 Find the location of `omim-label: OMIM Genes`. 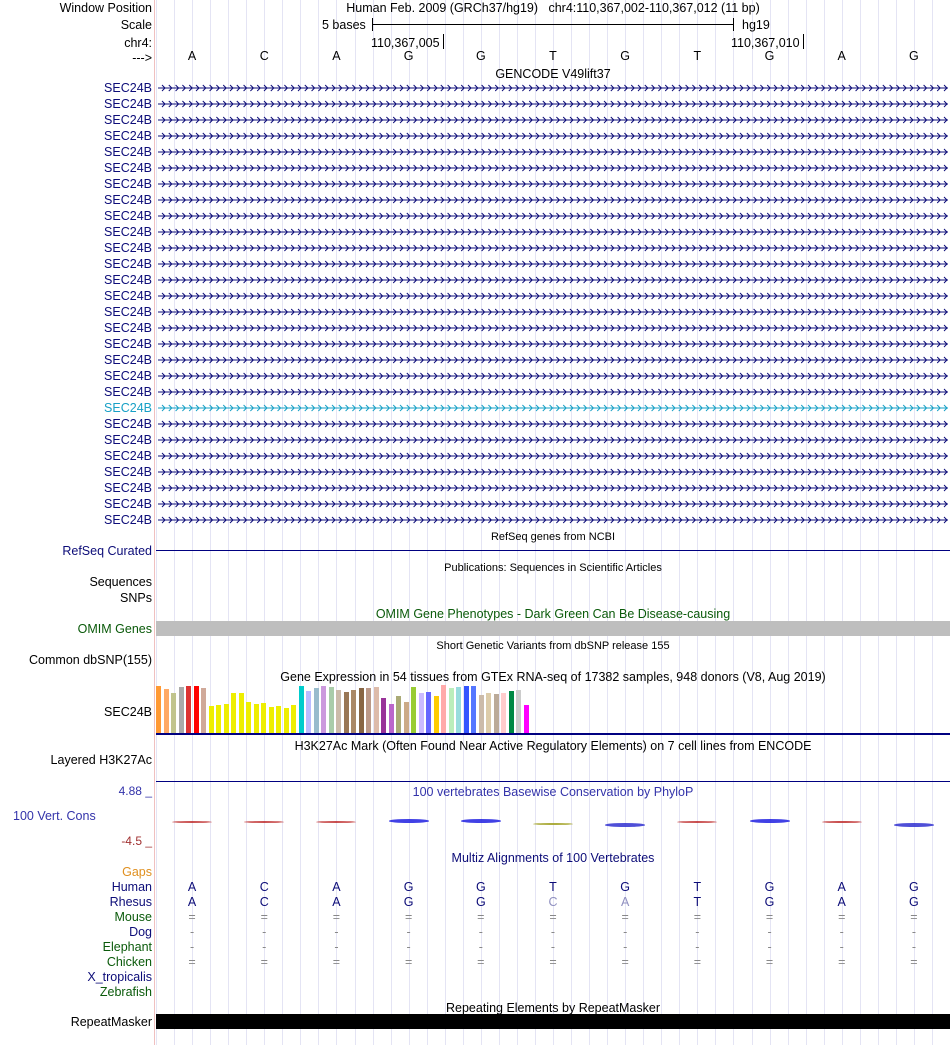

omim-label: OMIM Genes is located at coordinates (114, 629).